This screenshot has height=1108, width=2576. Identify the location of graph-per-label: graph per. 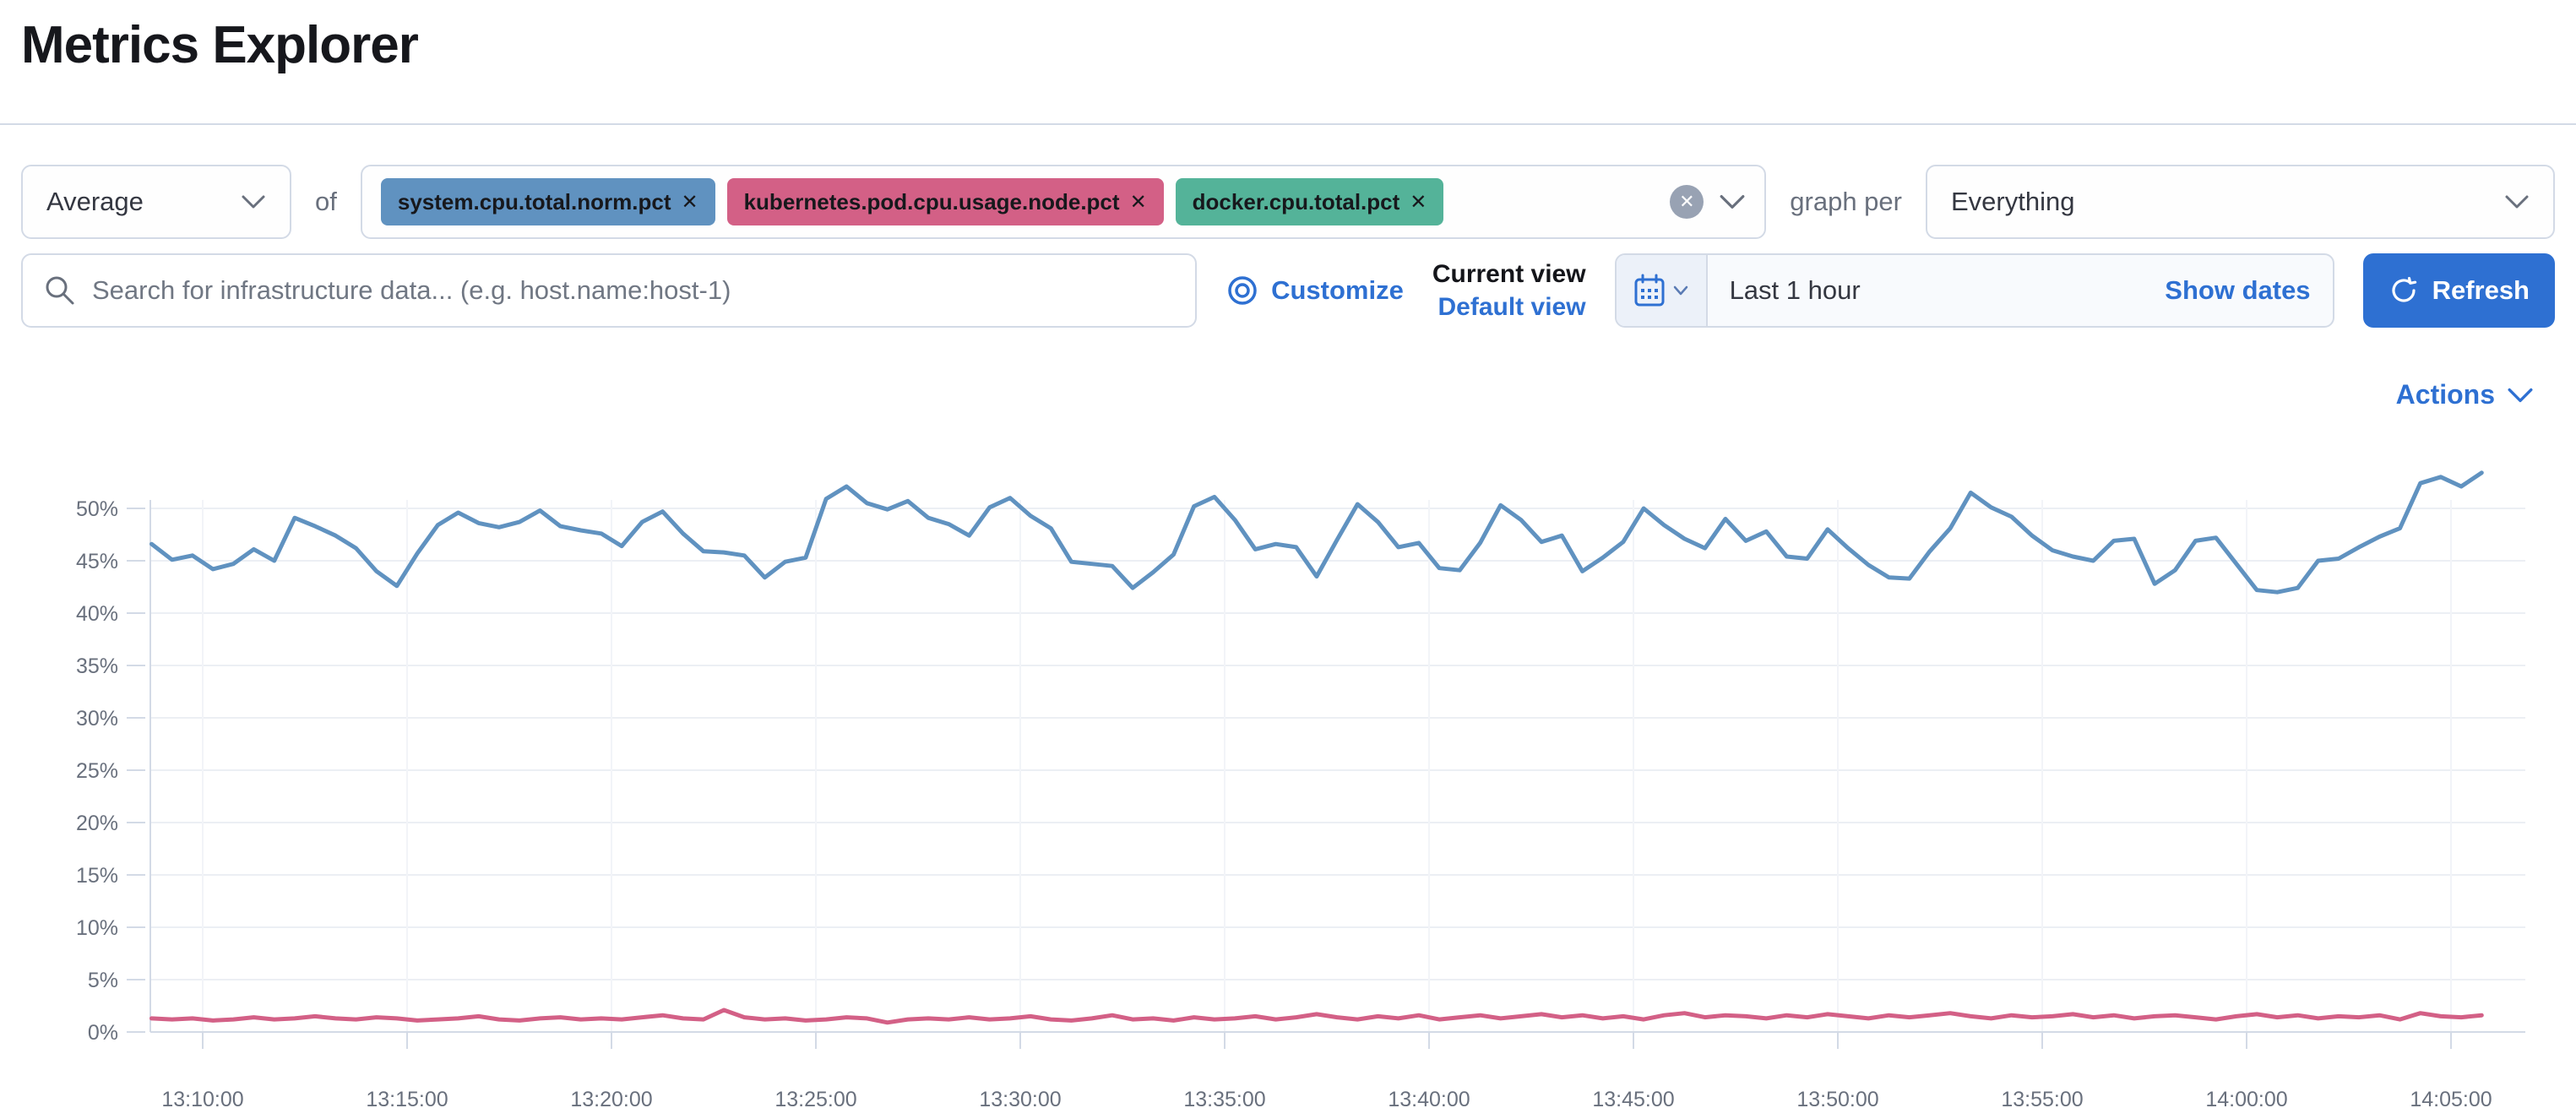
(1846, 201).